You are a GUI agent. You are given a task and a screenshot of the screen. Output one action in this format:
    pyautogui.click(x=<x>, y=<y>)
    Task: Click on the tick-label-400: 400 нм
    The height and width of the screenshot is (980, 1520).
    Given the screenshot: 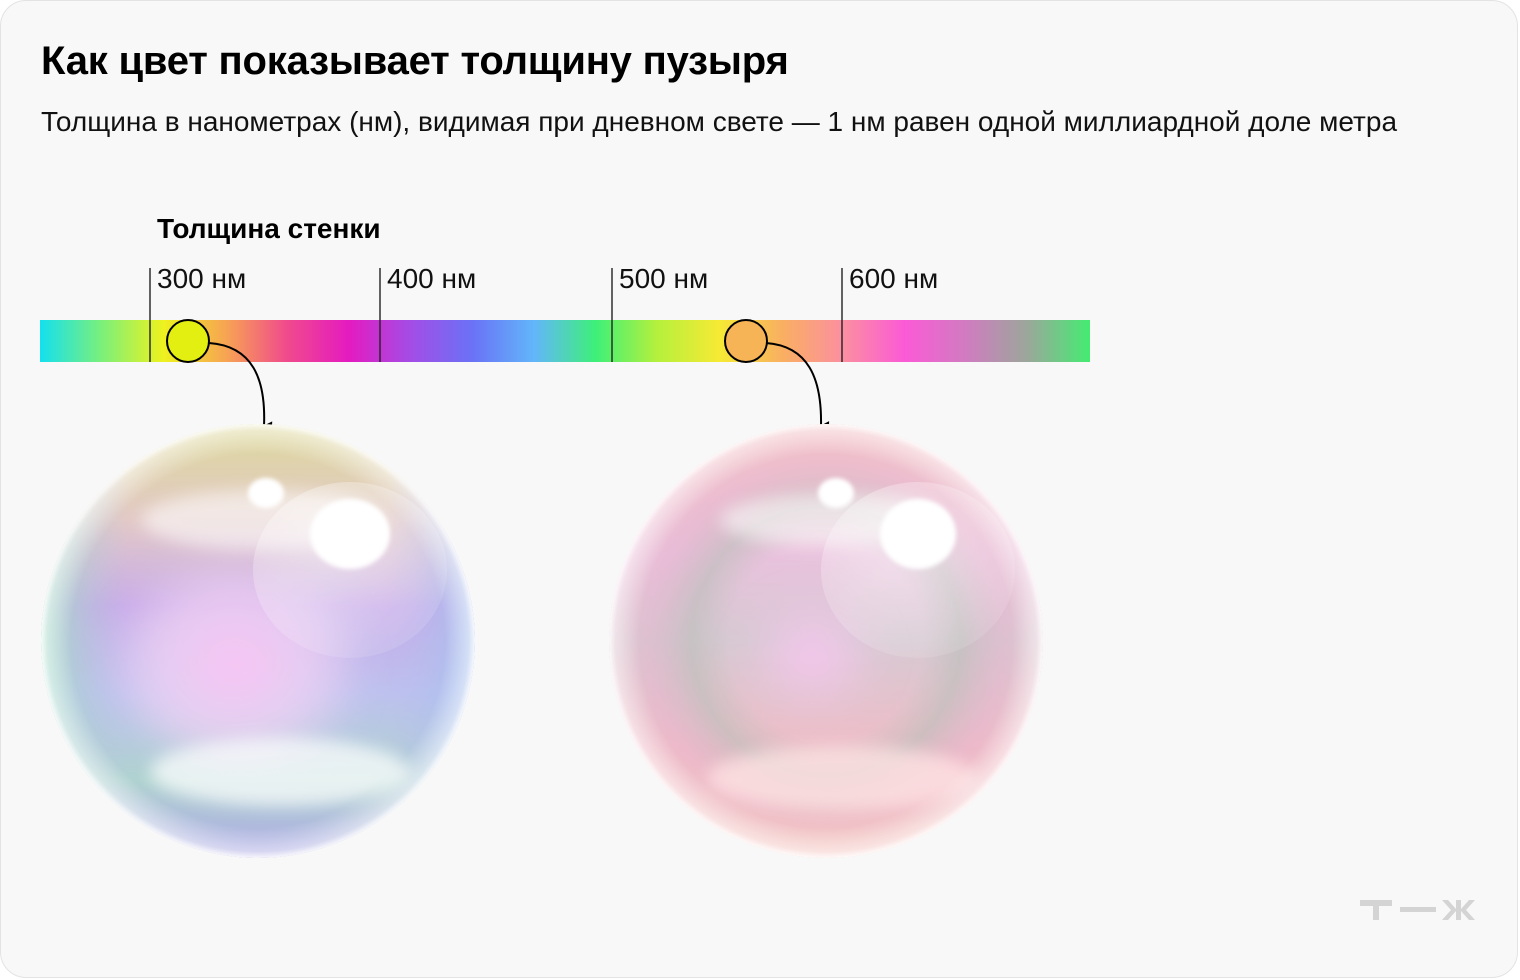 What is the action you would take?
    pyautogui.click(x=432, y=278)
    